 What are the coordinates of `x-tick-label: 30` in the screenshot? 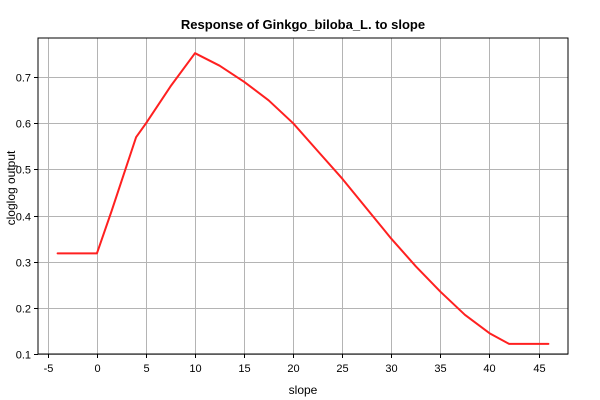 It's located at (391, 369).